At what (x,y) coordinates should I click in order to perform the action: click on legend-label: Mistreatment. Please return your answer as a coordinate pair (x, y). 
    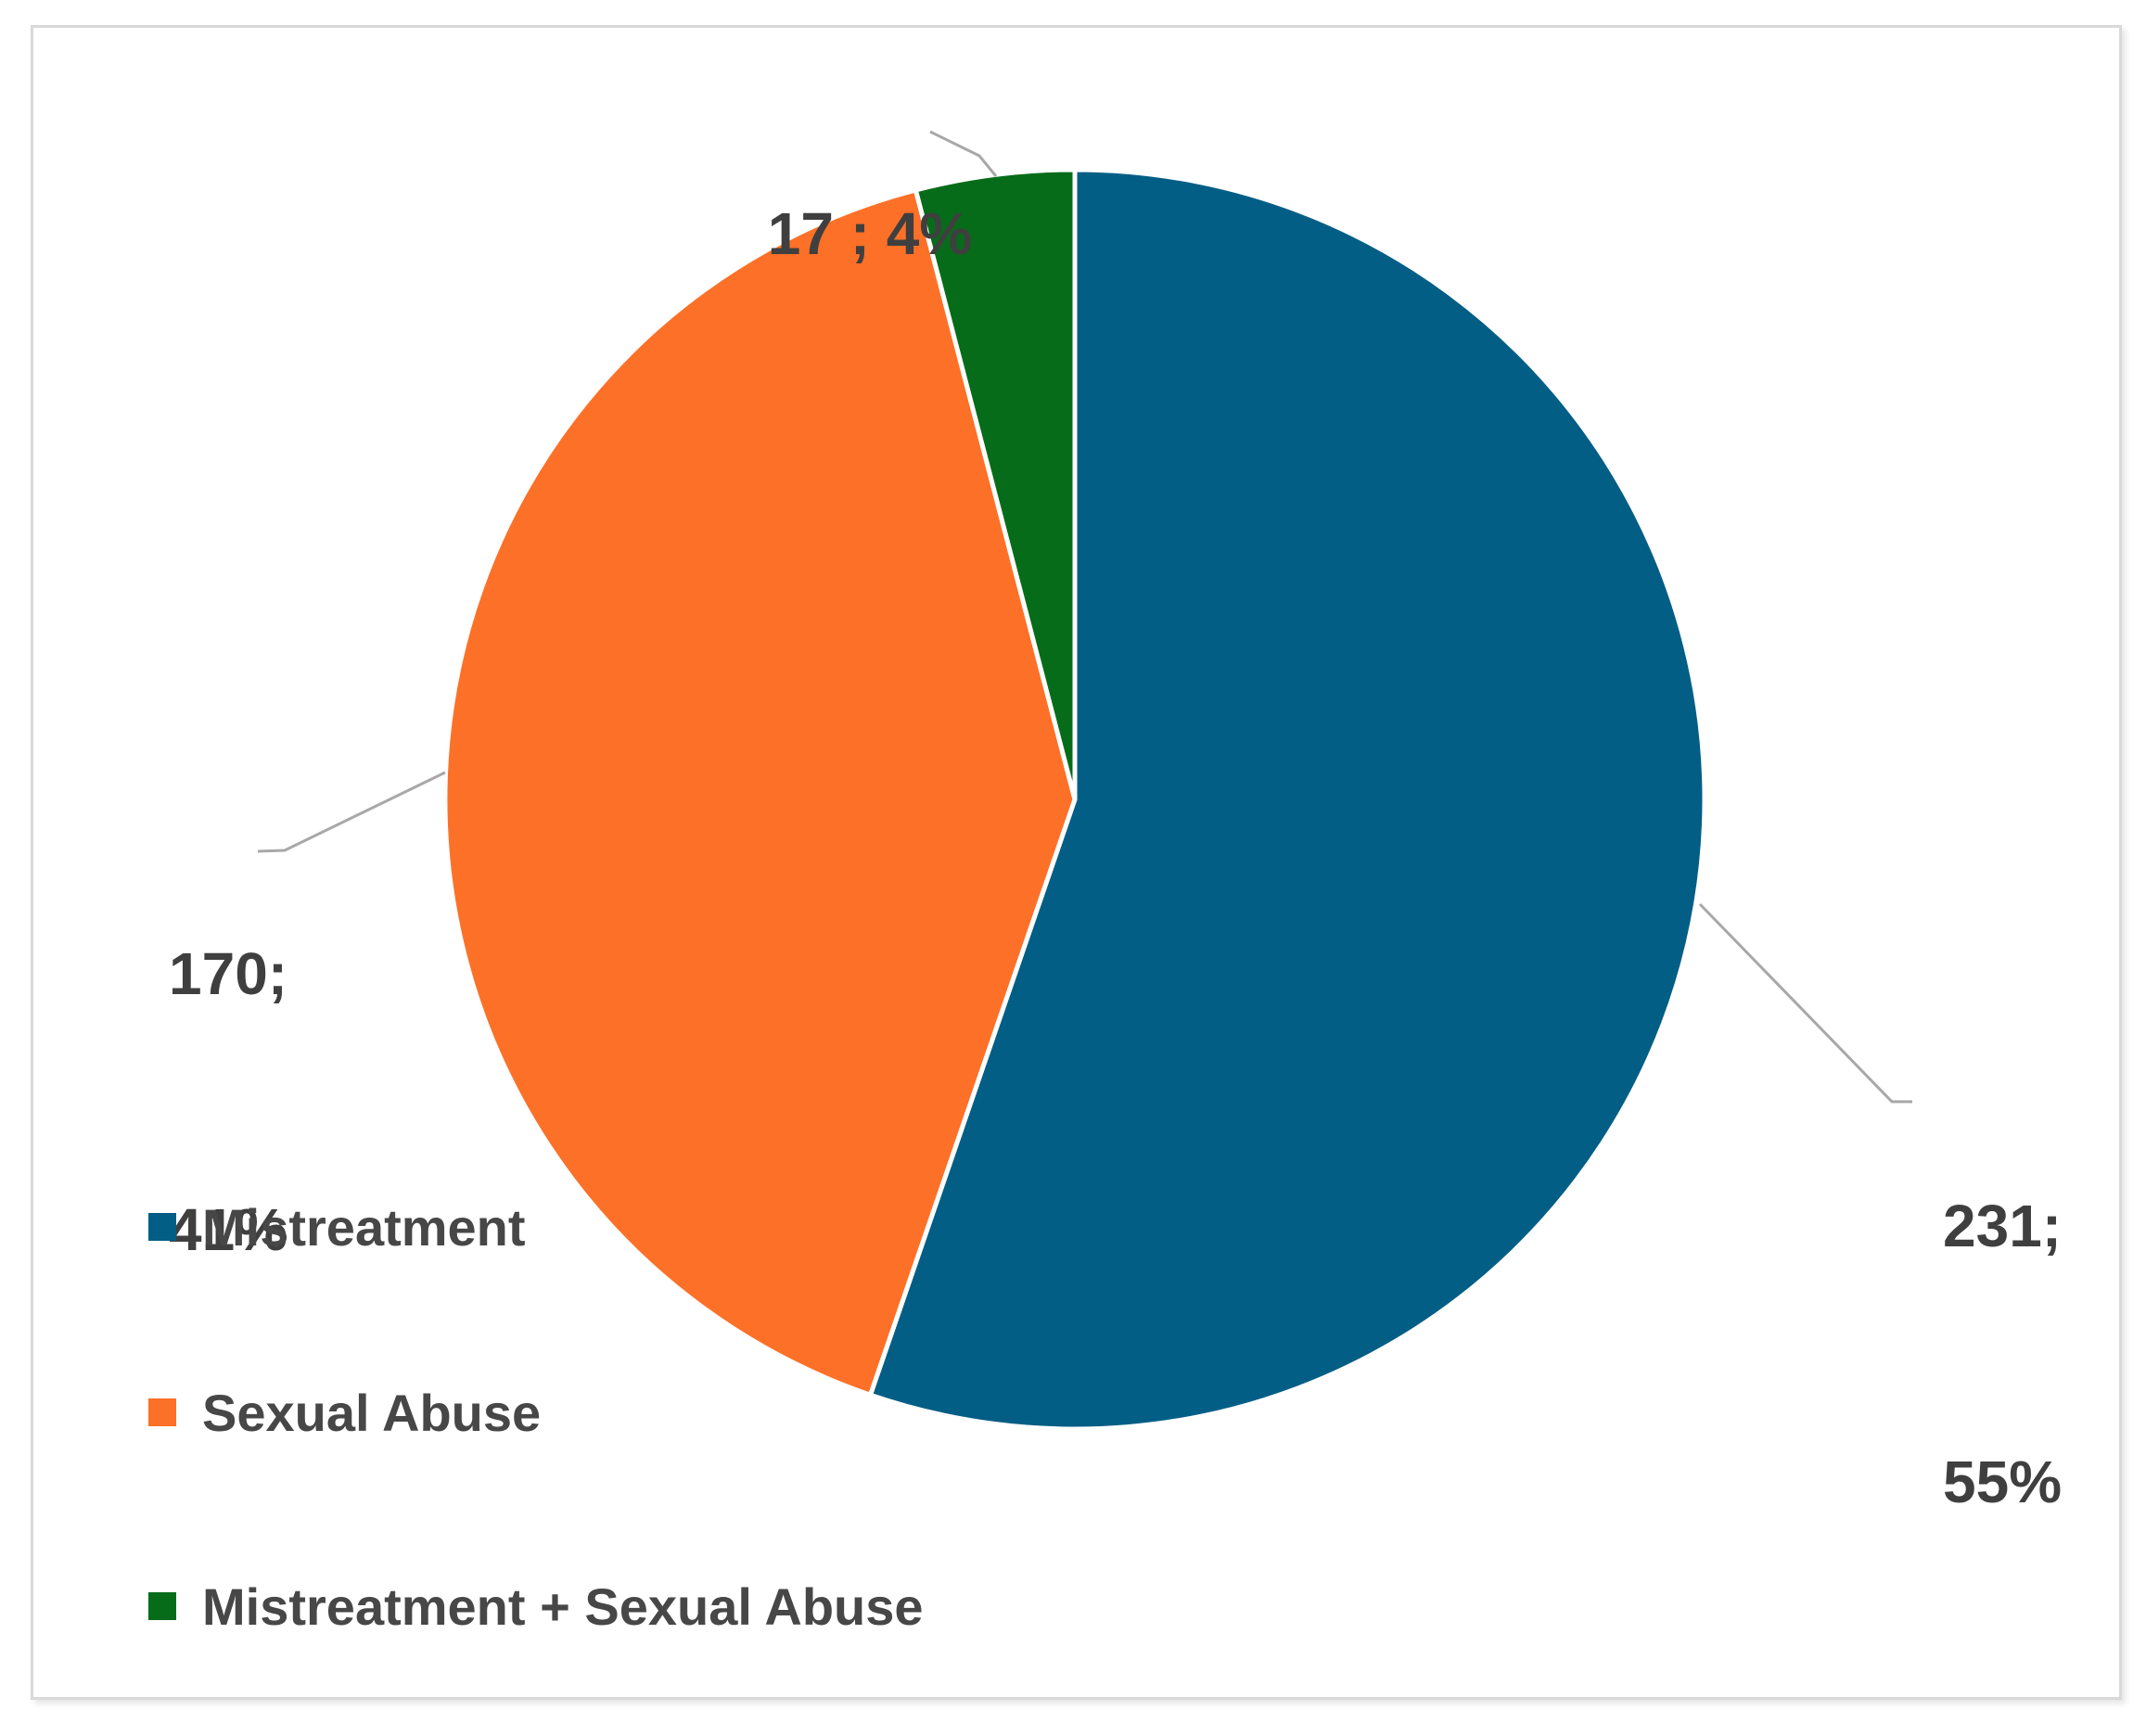
    Looking at the image, I should click on (364, 1227).